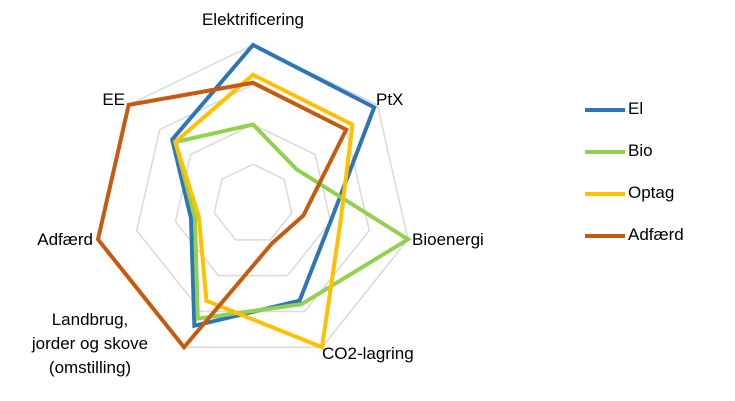 The image size is (735, 401). Describe the element at coordinates (656, 234) in the screenshot. I see `legend-label: Adfærd` at that location.